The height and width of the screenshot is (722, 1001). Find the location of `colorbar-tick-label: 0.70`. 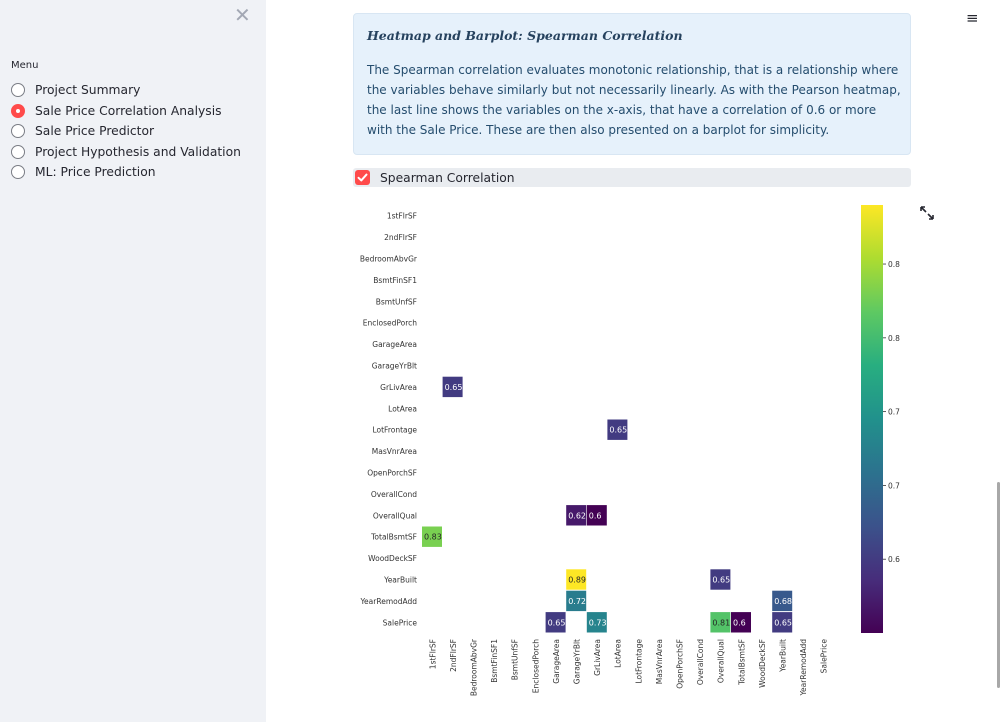

colorbar-tick-label: 0.70 is located at coordinates (894, 485).